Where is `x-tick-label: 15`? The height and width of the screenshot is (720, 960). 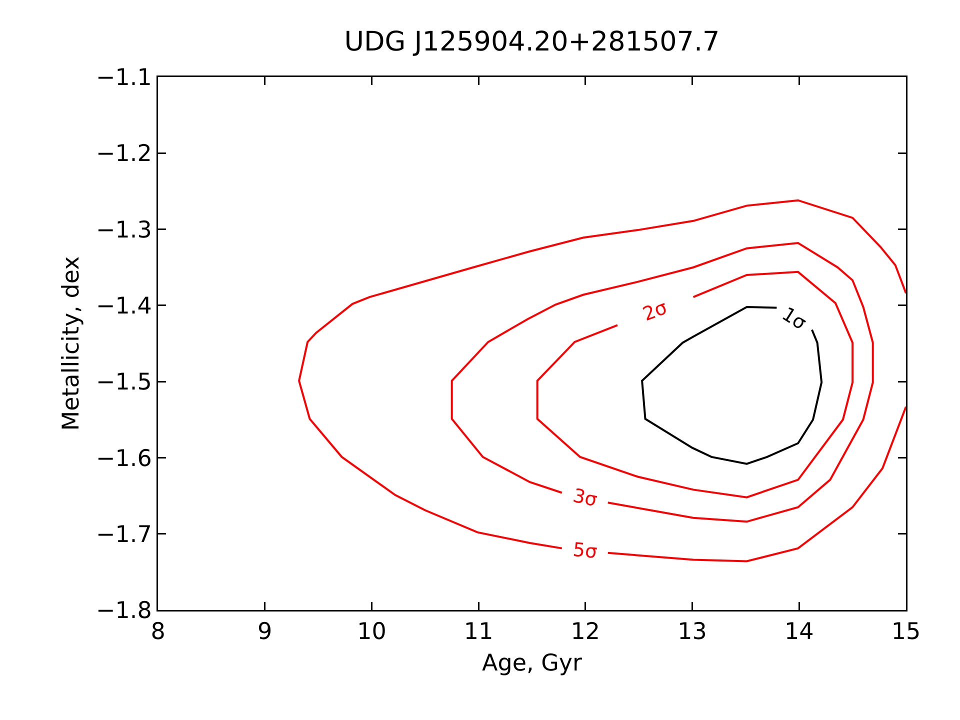
x-tick-label: 15 is located at coordinates (906, 632).